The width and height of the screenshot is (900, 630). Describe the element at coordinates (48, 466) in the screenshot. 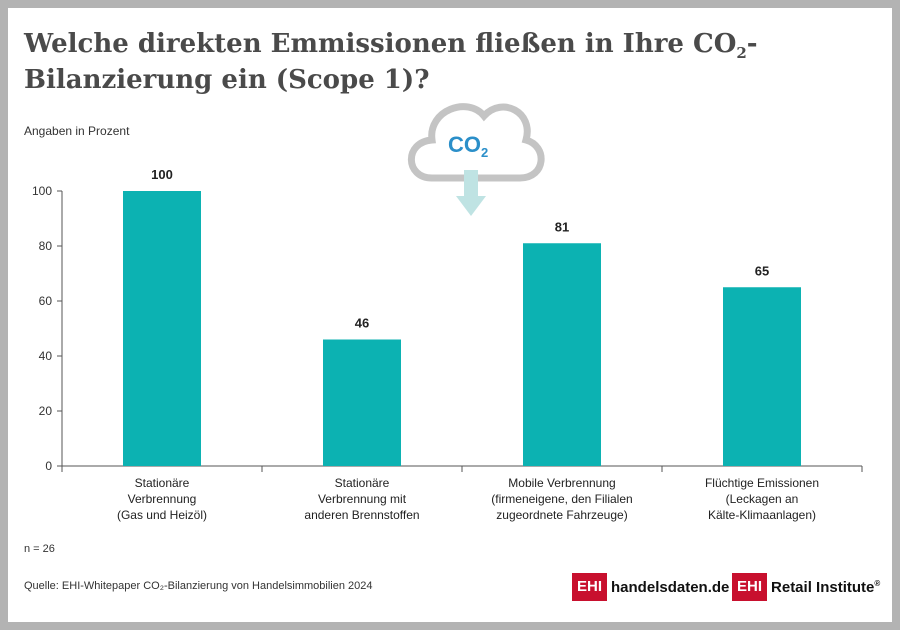

I see `y-tick-label: 0` at that location.